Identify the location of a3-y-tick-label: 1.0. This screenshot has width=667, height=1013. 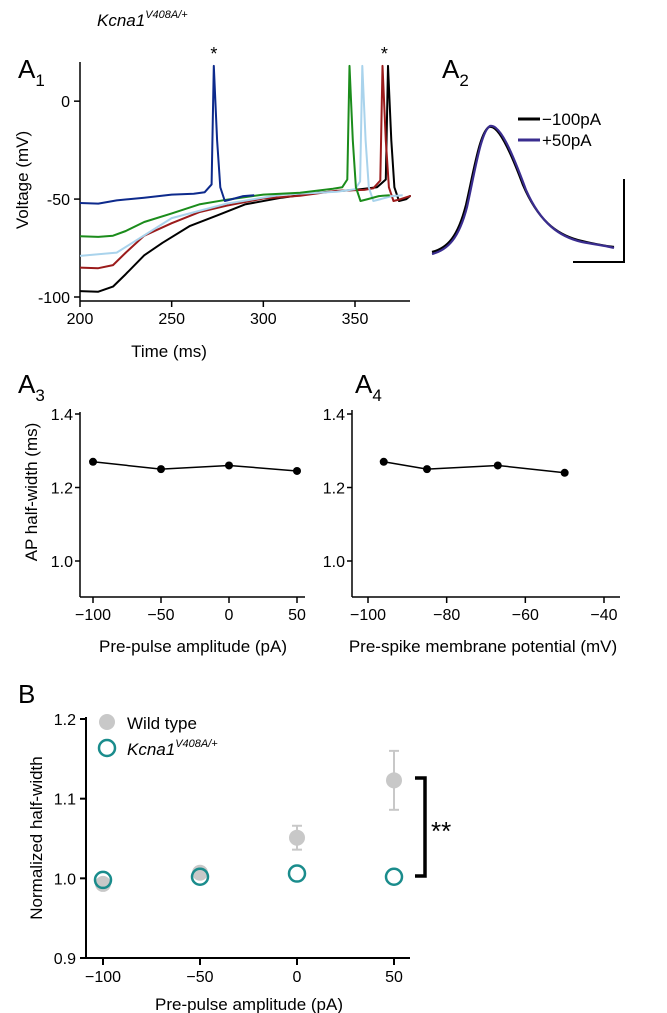
(62, 562).